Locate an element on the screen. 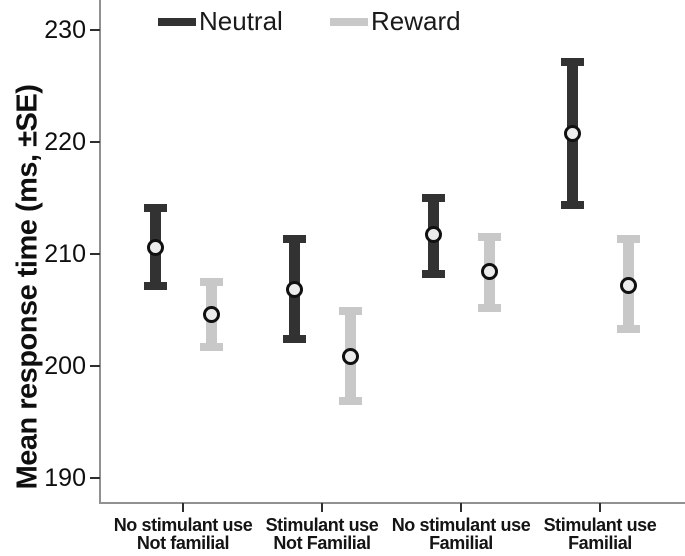 The width and height of the screenshot is (685, 556). x-label-4: Stimulant use Familial is located at coordinates (592, 534).